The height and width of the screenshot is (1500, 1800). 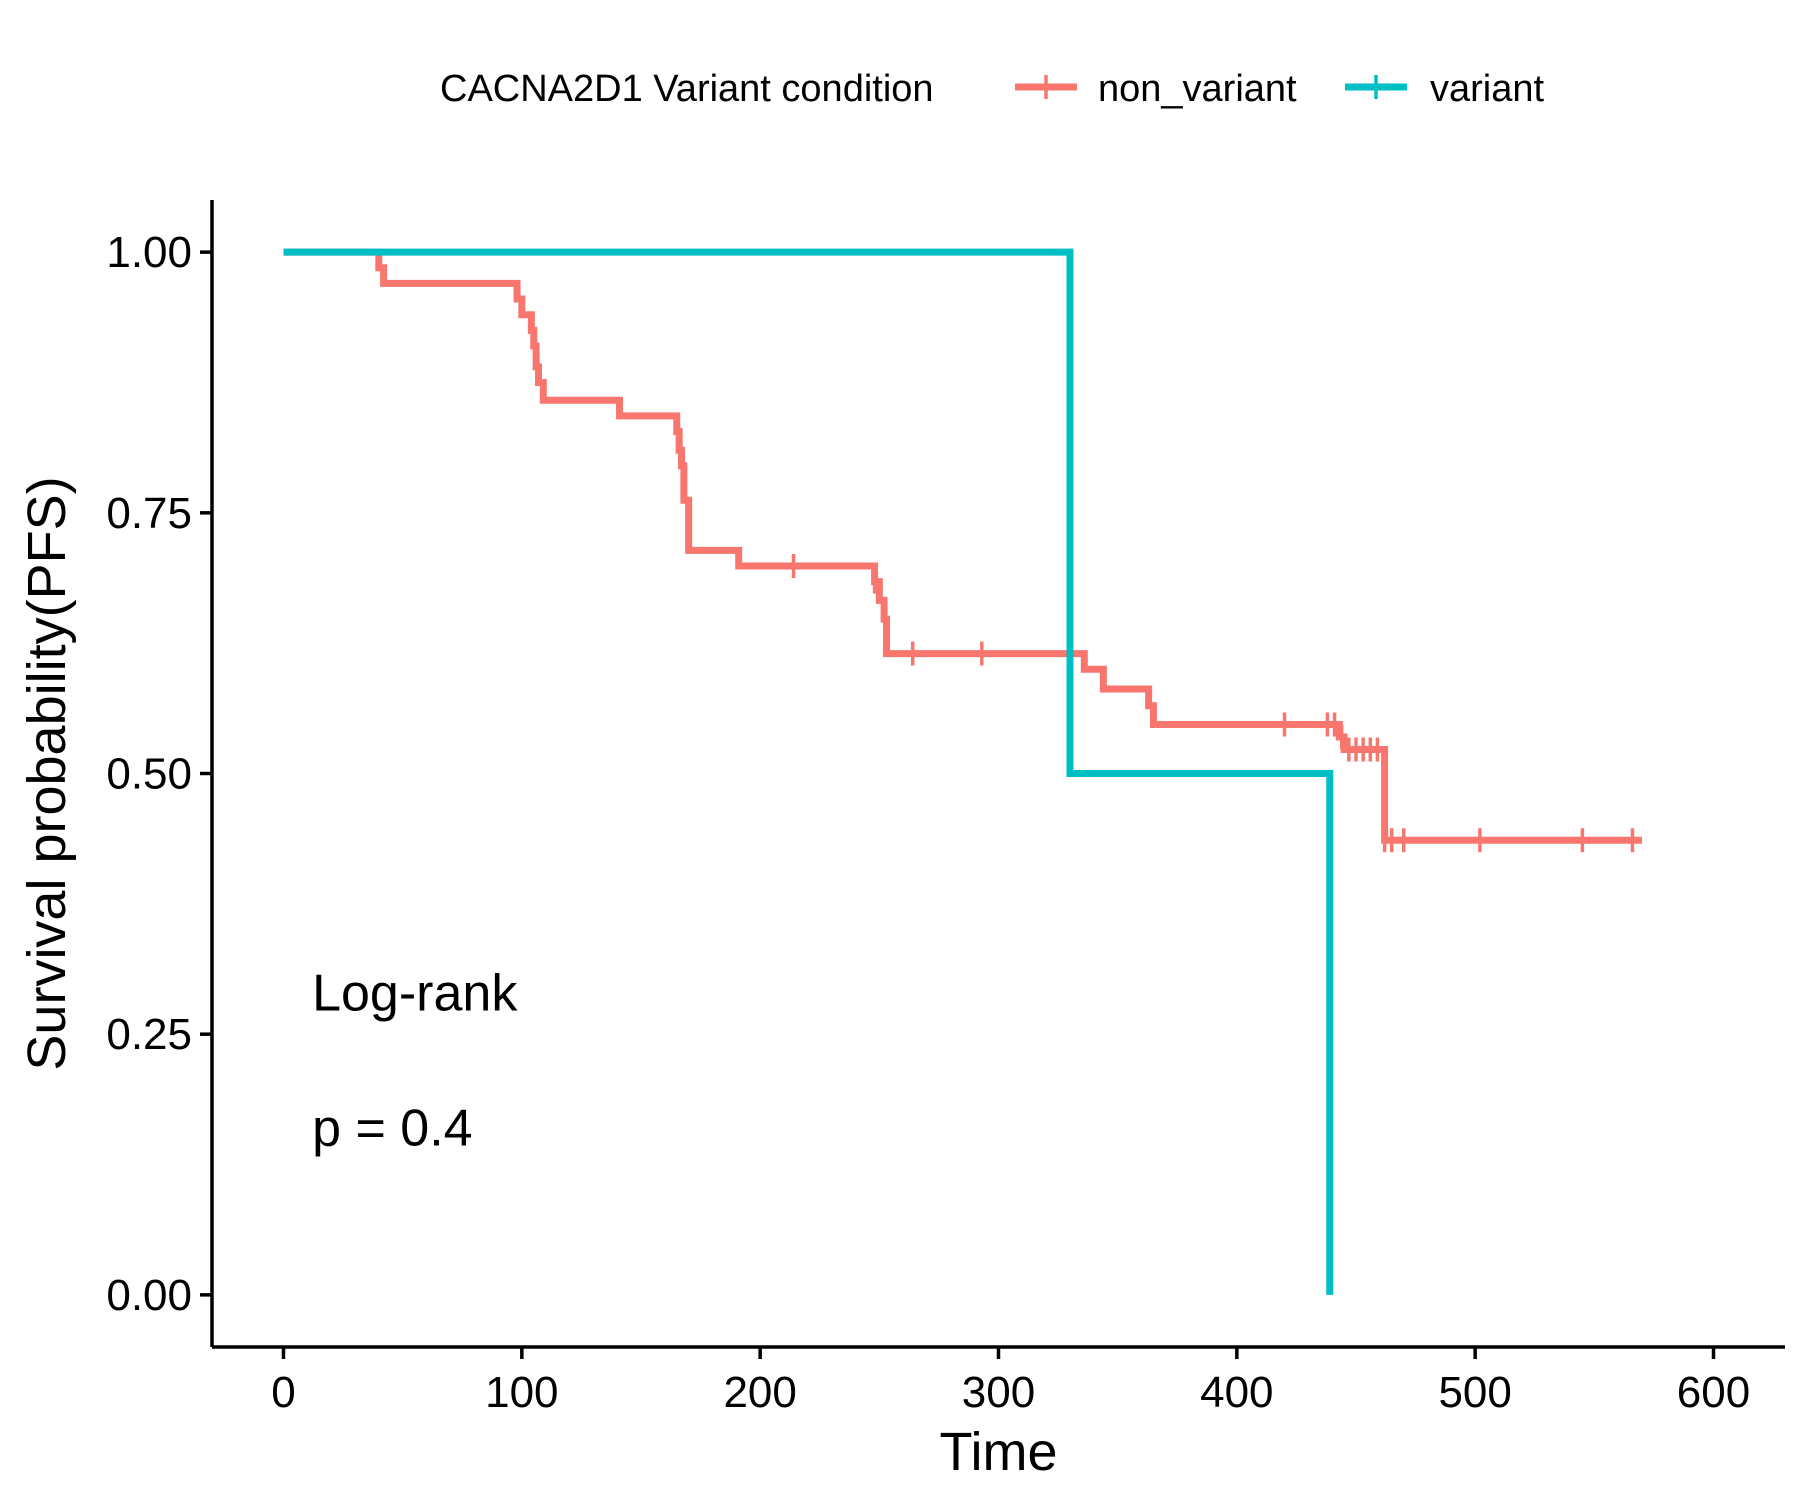 I want to click on logrank-label: Log-rank, so click(x=415, y=993).